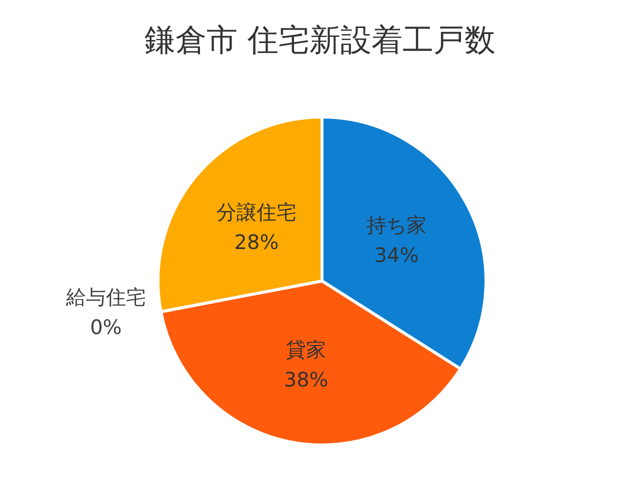 The image size is (640, 496). I want to click on data-label: 28%, so click(256, 242).